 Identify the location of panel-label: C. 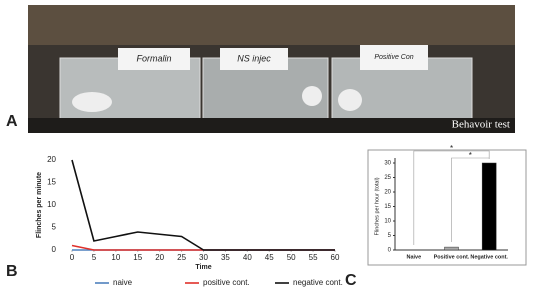
(351, 280).